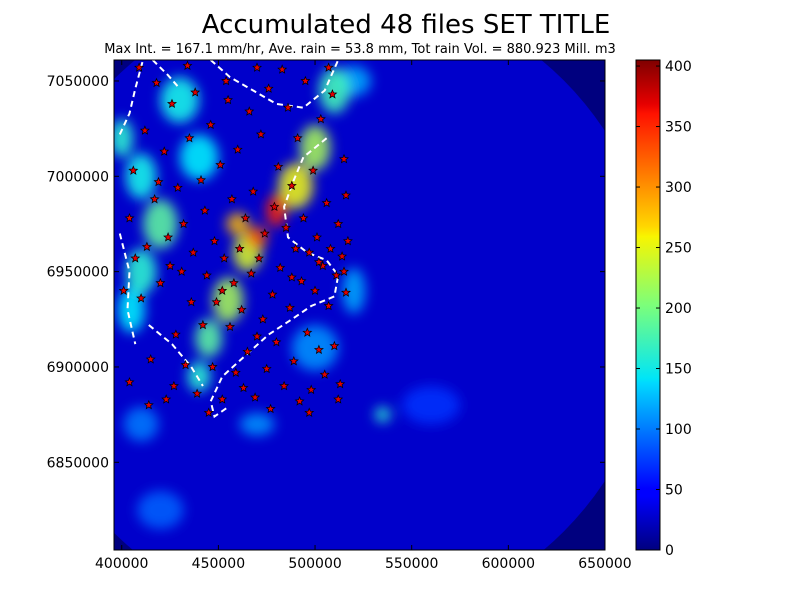  What do you see at coordinates (326, 368) in the screenshot?
I see `y-tick: 6900000` at bounding box center [326, 368].